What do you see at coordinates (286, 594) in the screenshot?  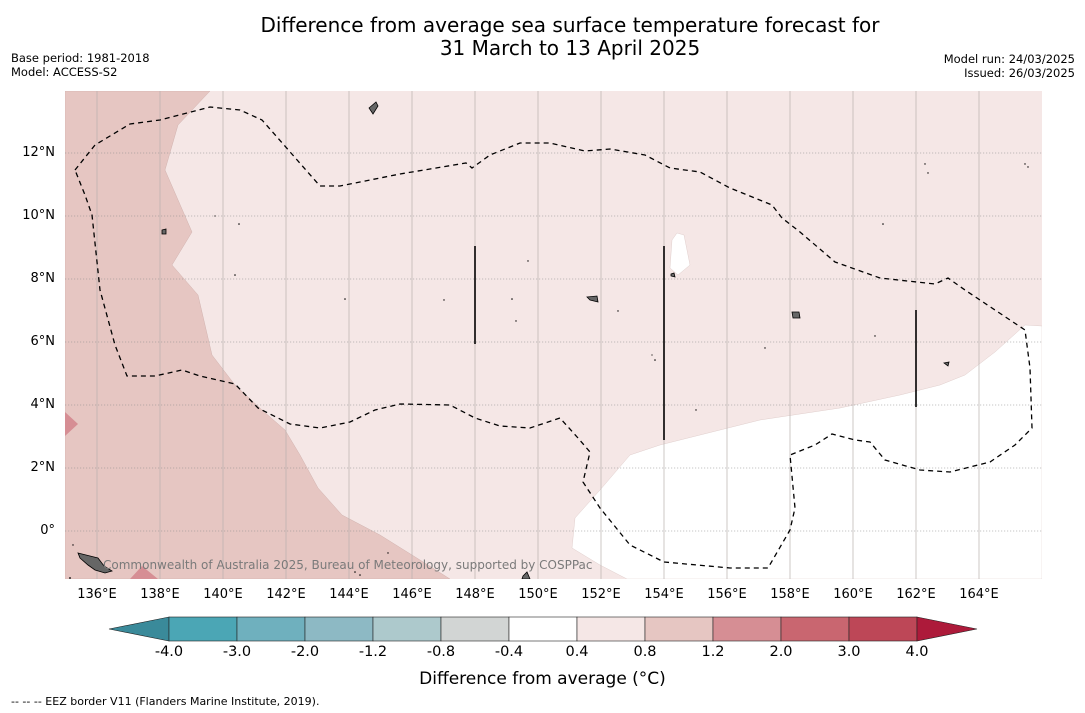 I see `lon-label: 142°E` at bounding box center [286, 594].